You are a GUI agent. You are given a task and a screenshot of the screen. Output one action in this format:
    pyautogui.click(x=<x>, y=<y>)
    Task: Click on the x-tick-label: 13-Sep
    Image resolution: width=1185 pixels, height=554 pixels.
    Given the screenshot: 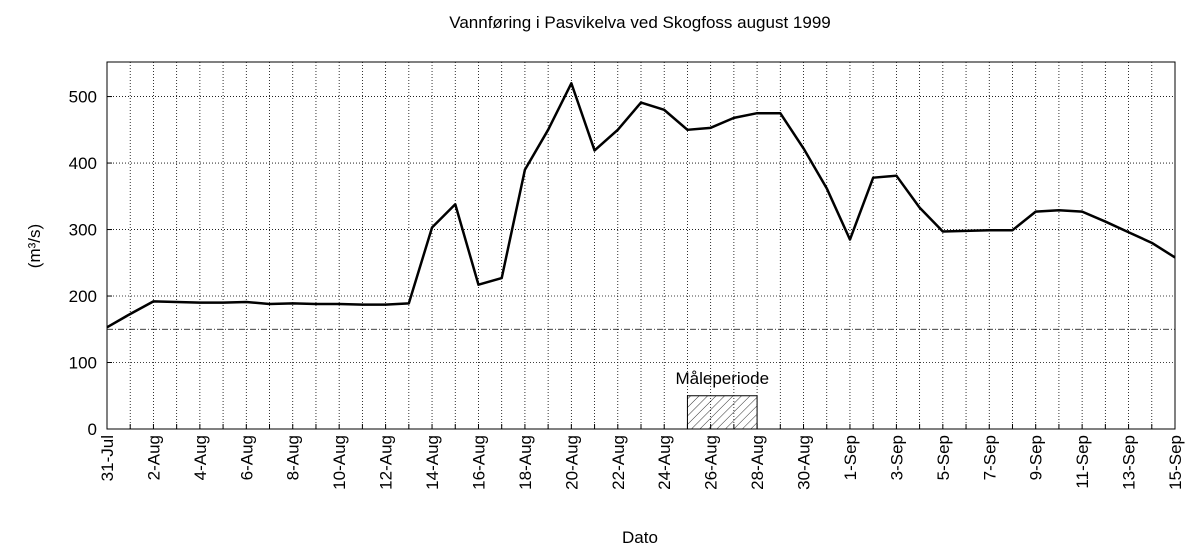 What is the action you would take?
    pyautogui.click(x=1129, y=462)
    